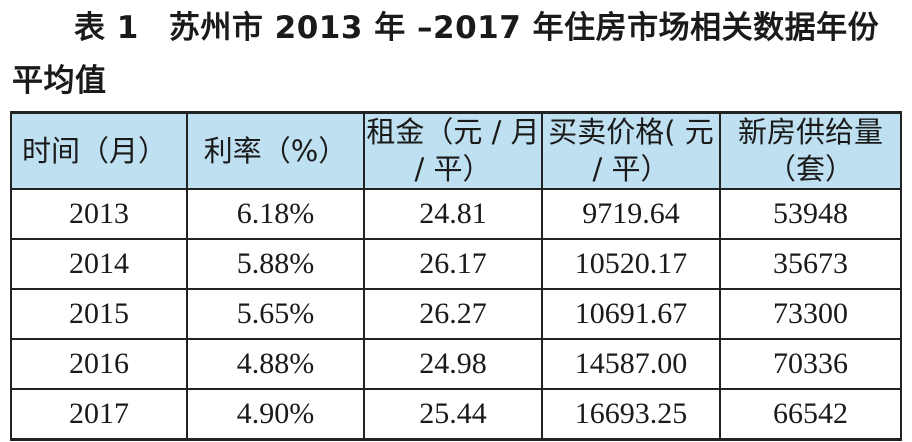 The width and height of the screenshot is (912, 442). I want to click on cell-rent: 25.44, so click(453, 414).